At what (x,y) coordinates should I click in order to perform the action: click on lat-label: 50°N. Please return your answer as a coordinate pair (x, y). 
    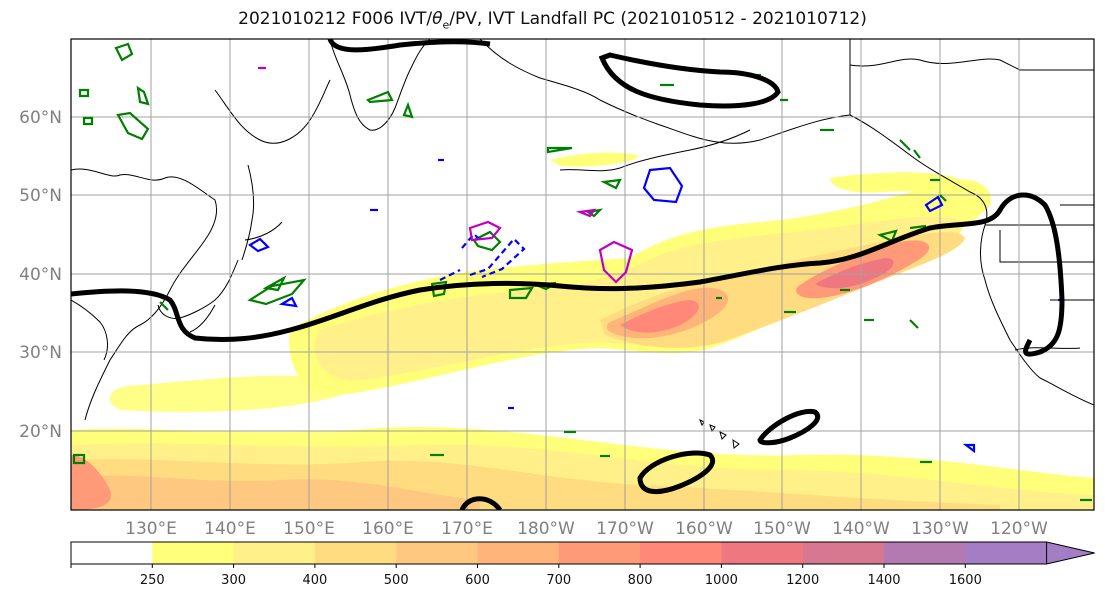
    Looking at the image, I should click on (40, 196).